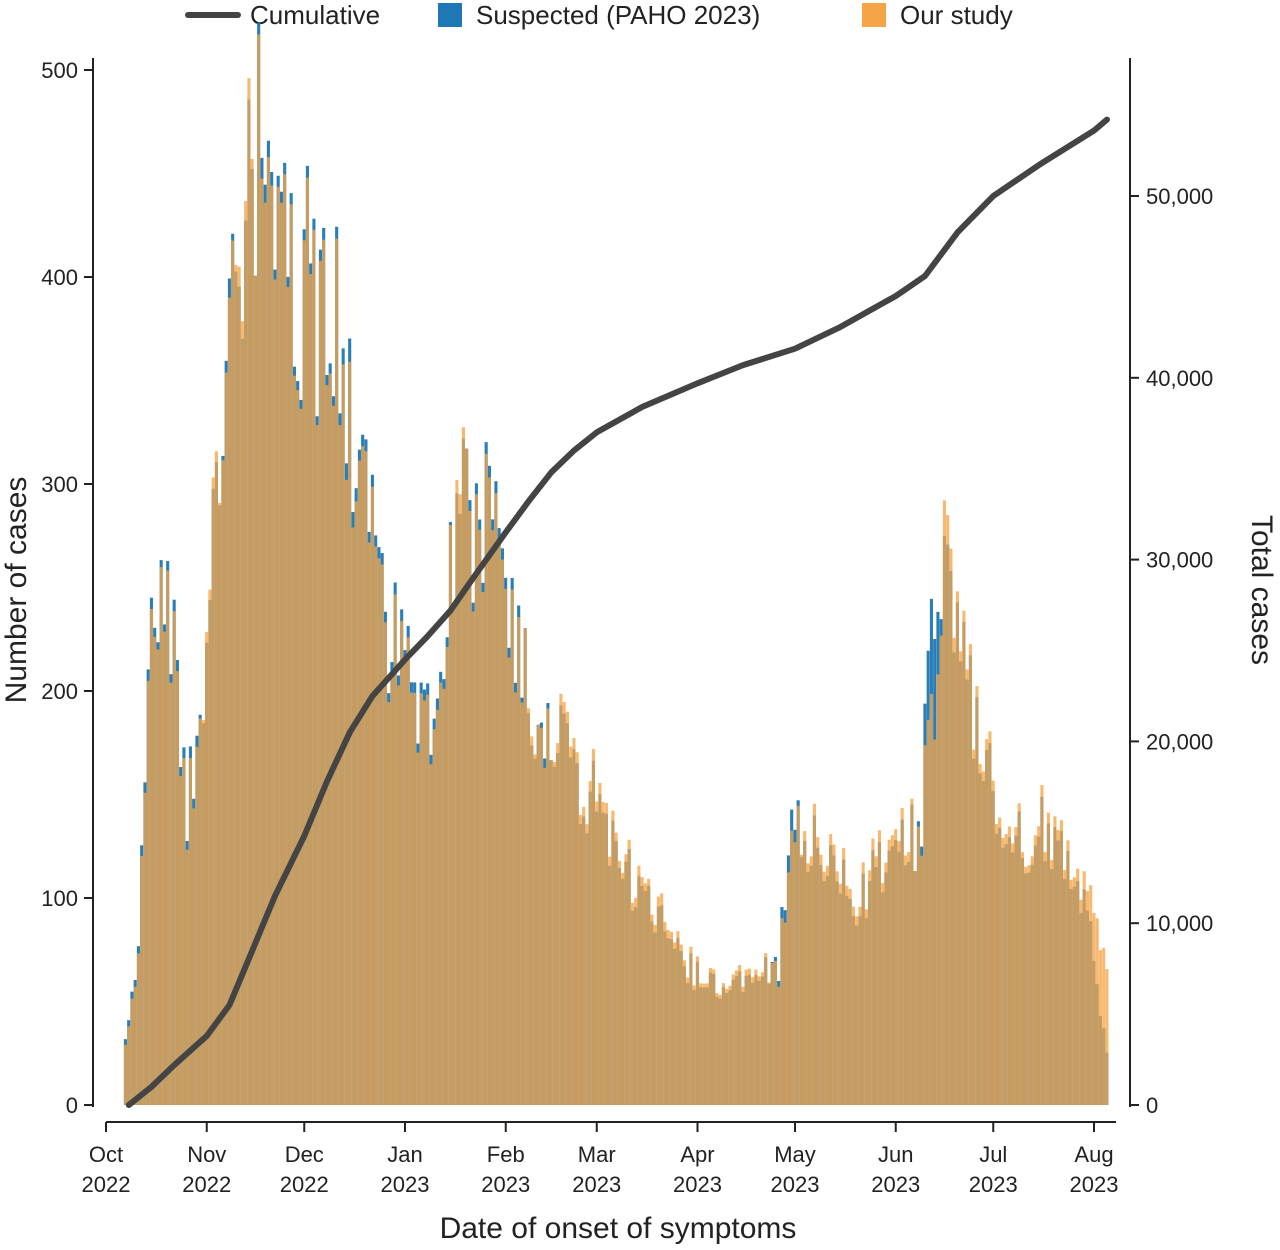  Describe the element at coordinates (1179, 741) in the screenshot. I see `y2-tick-label: 20,000` at that location.